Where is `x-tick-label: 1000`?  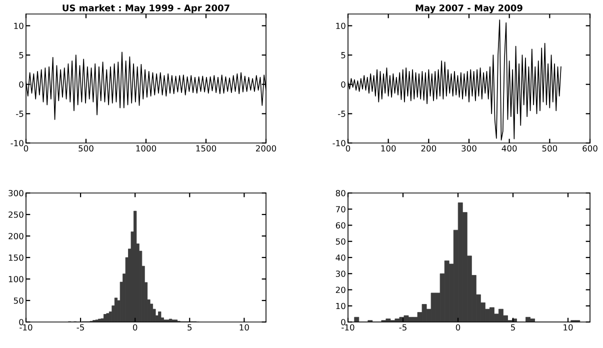 x-tick-label: 1000 is located at coordinates (146, 148).